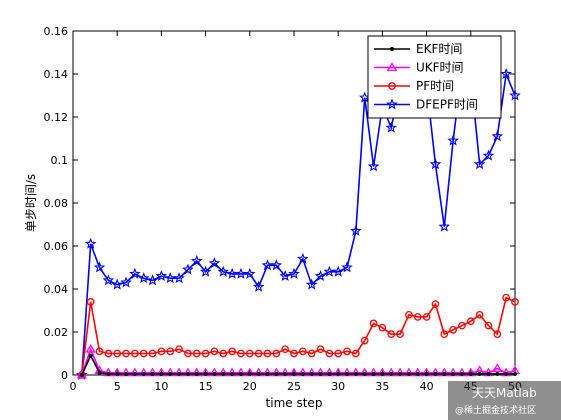  What do you see at coordinates (64, 375) in the screenshot?
I see `y-tick-label: 0` at bounding box center [64, 375].